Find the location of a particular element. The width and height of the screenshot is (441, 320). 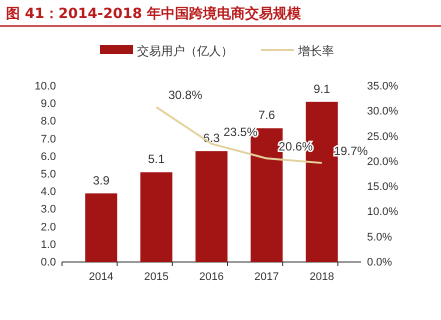

y-tick-label: 2.0 is located at coordinates (48, 227).